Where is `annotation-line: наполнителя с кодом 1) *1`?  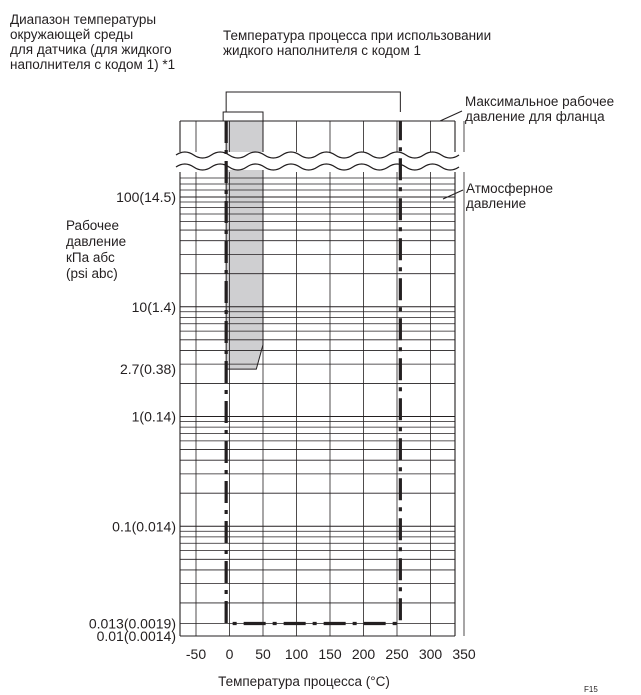 annotation-line: наполнителя с кодом 1) *1 is located at coordinates (92, 64).